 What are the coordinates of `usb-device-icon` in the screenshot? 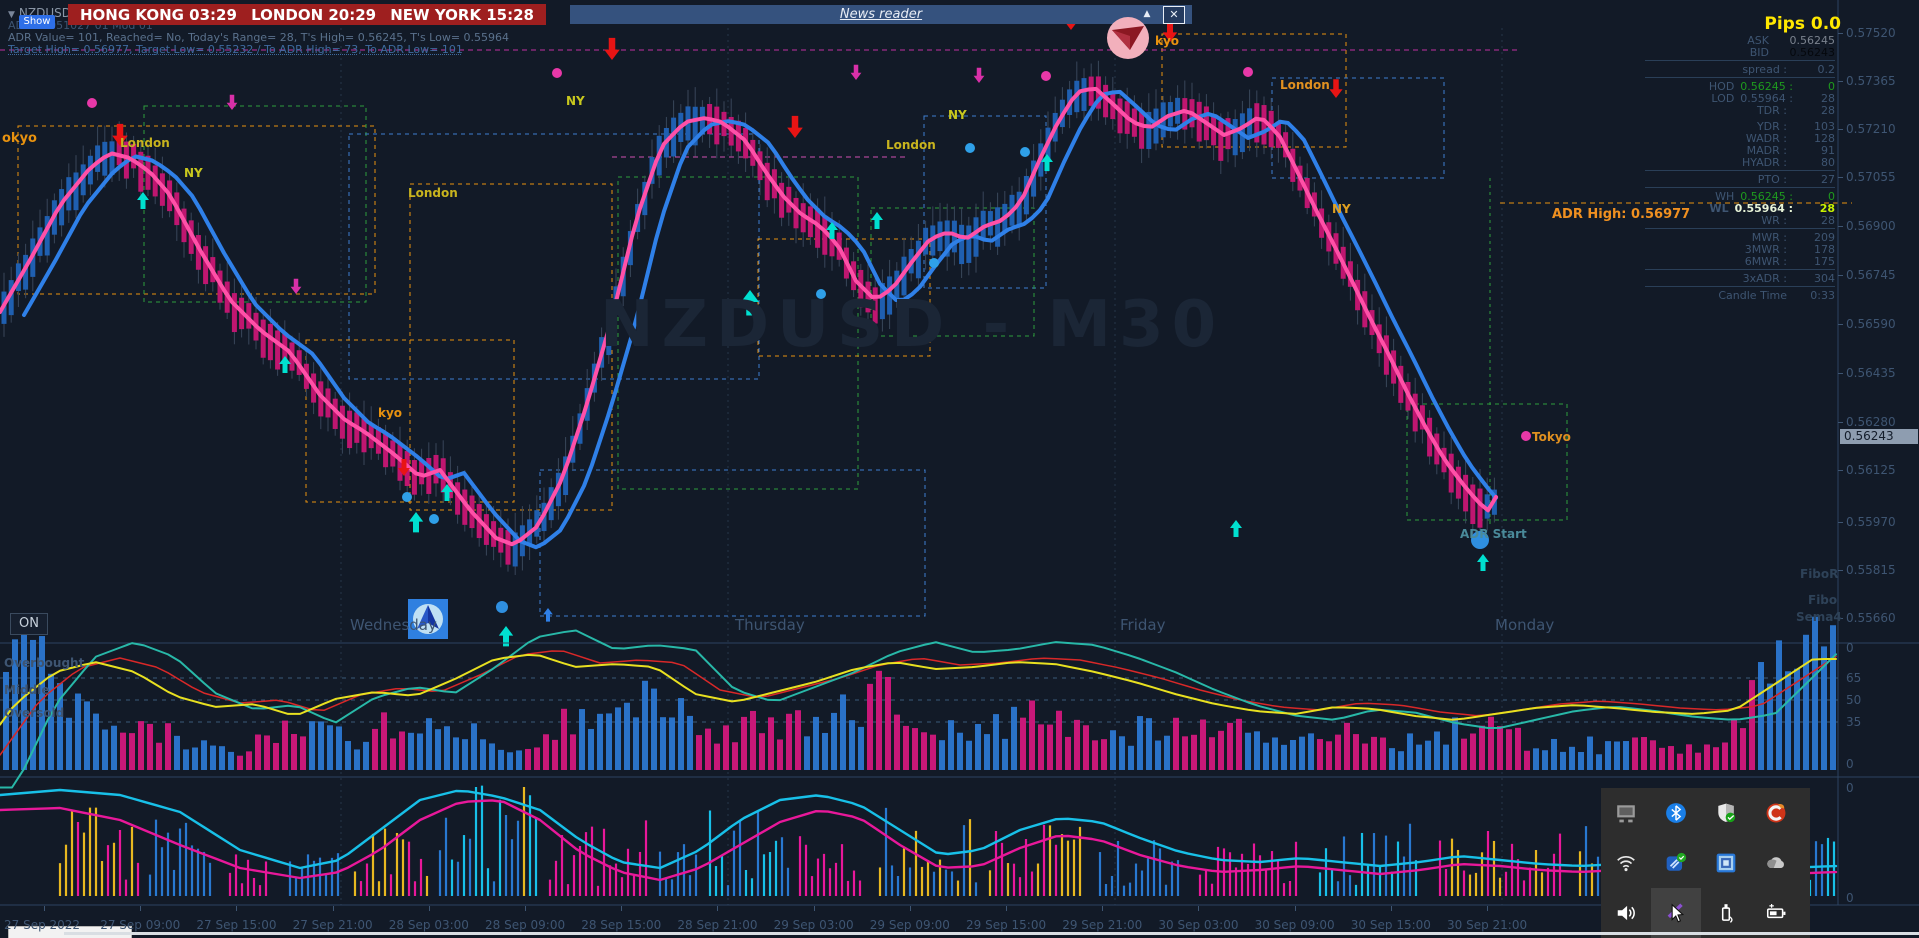 It's located at (1726, 913).